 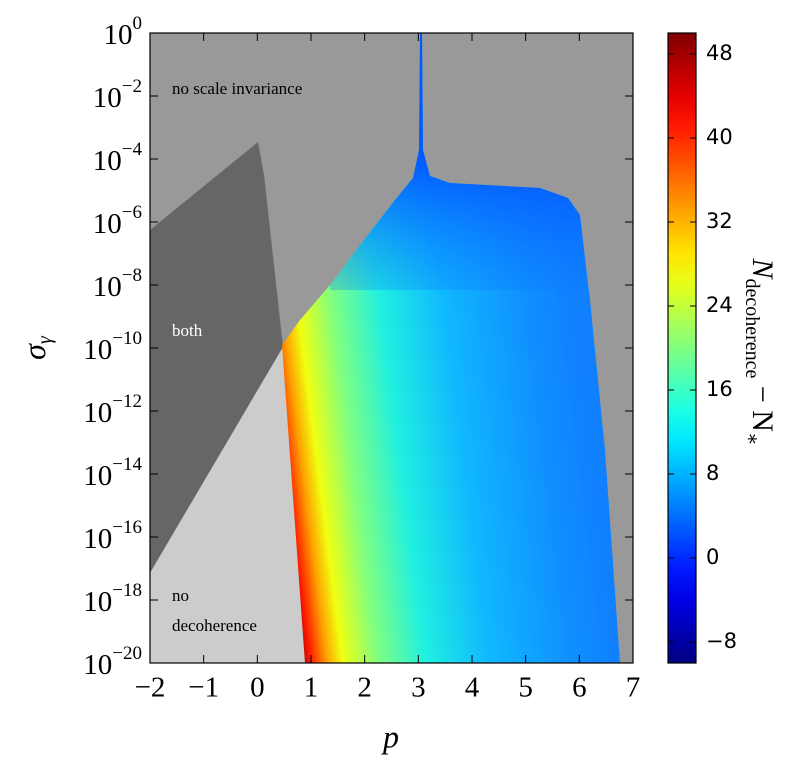 I want to click on y-tick-label: 10⁻⁶, so click(x=117, y=220).